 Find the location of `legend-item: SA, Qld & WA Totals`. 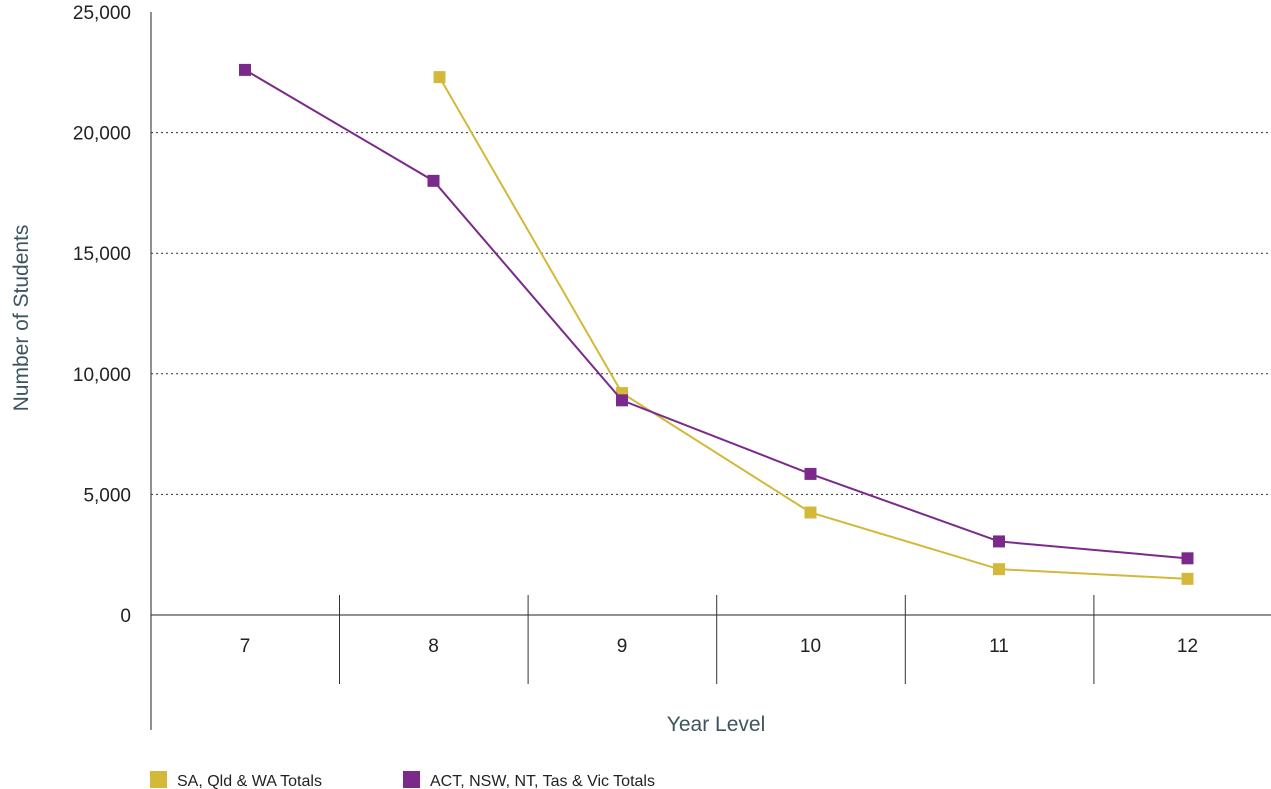

legend-item: SA, Qld & WA Totals is located at coordinates (236, 780).